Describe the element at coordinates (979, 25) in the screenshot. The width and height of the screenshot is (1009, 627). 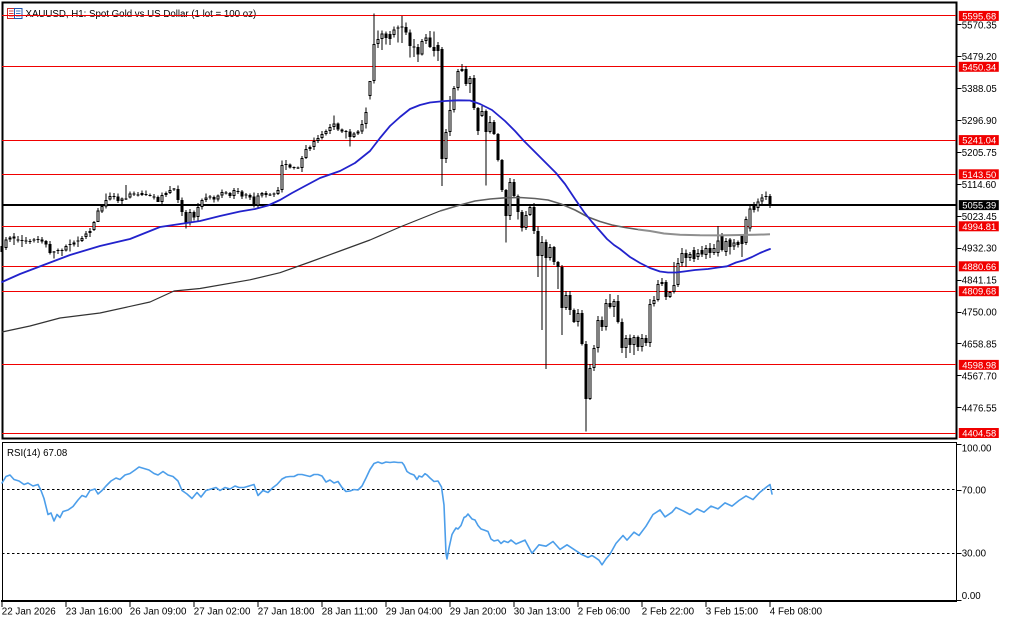
I see `svg-text: 5570.35` at that location.